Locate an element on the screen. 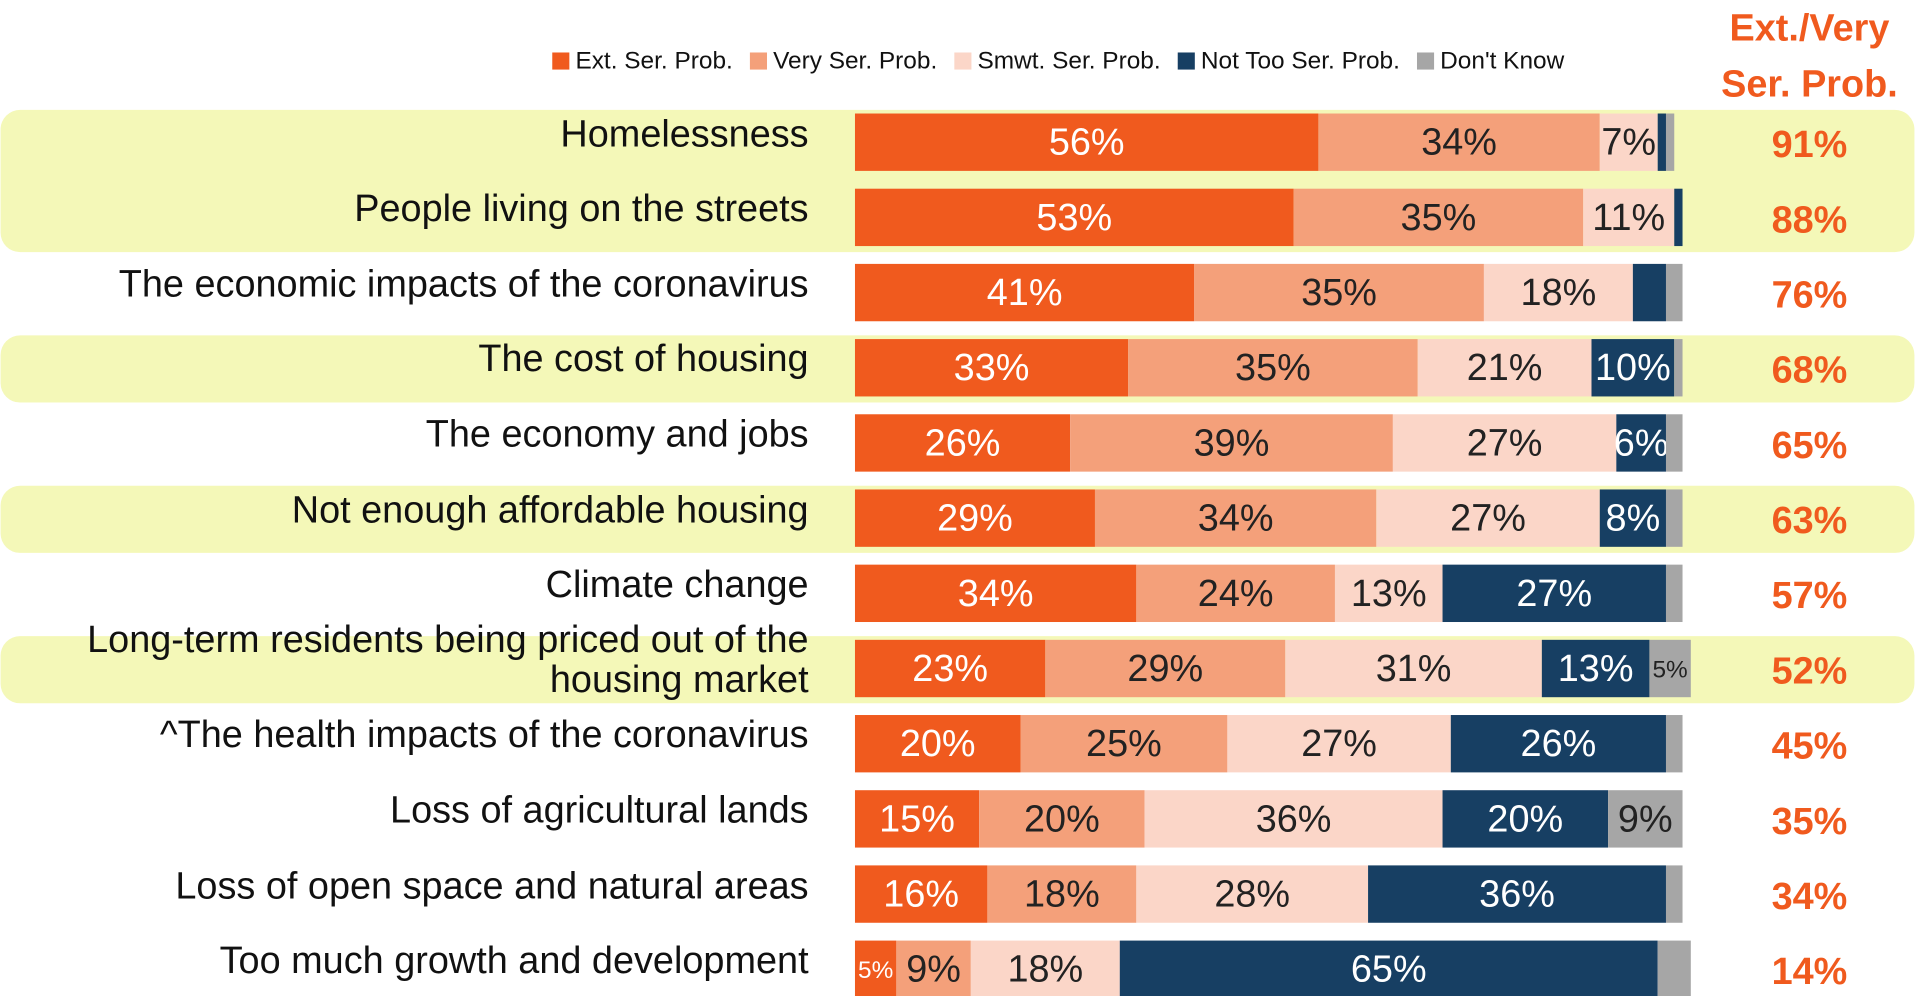  legend-label: Very Ser. Prob. is located at coordinates (855, 61).